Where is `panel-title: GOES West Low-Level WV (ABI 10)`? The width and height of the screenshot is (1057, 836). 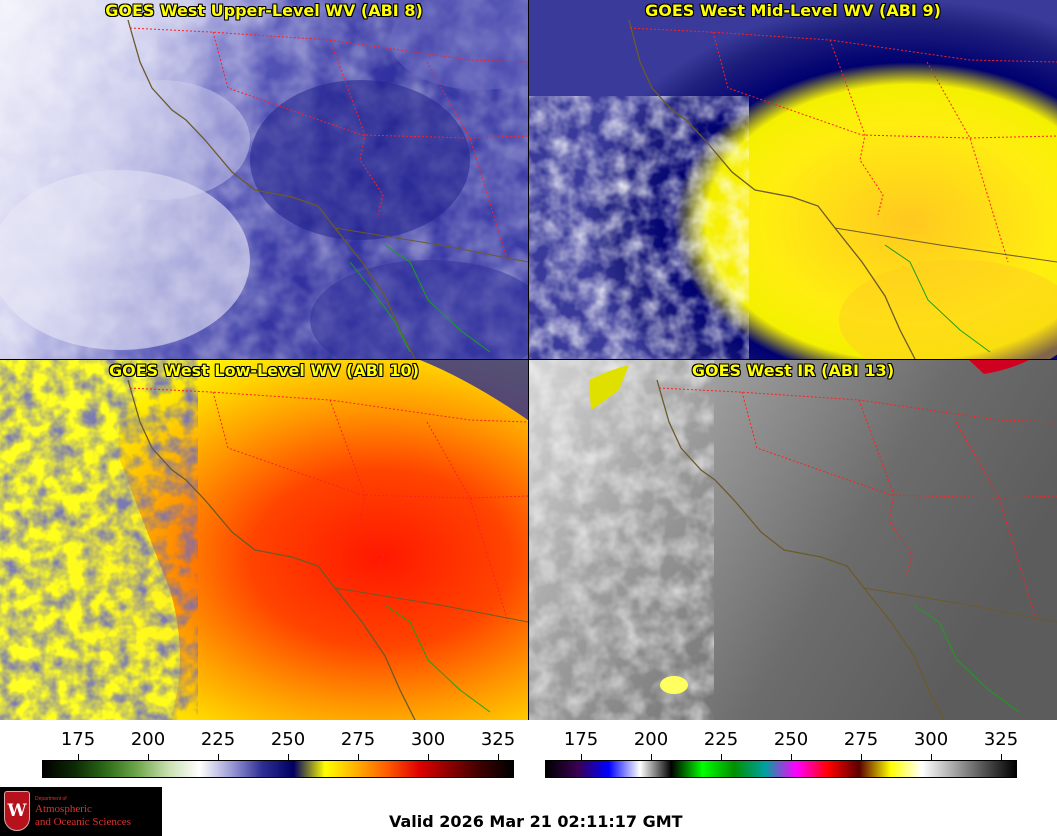 panel-title: GOES West Low-Level WV (ABI 10) is located at coordinates (263, 370).